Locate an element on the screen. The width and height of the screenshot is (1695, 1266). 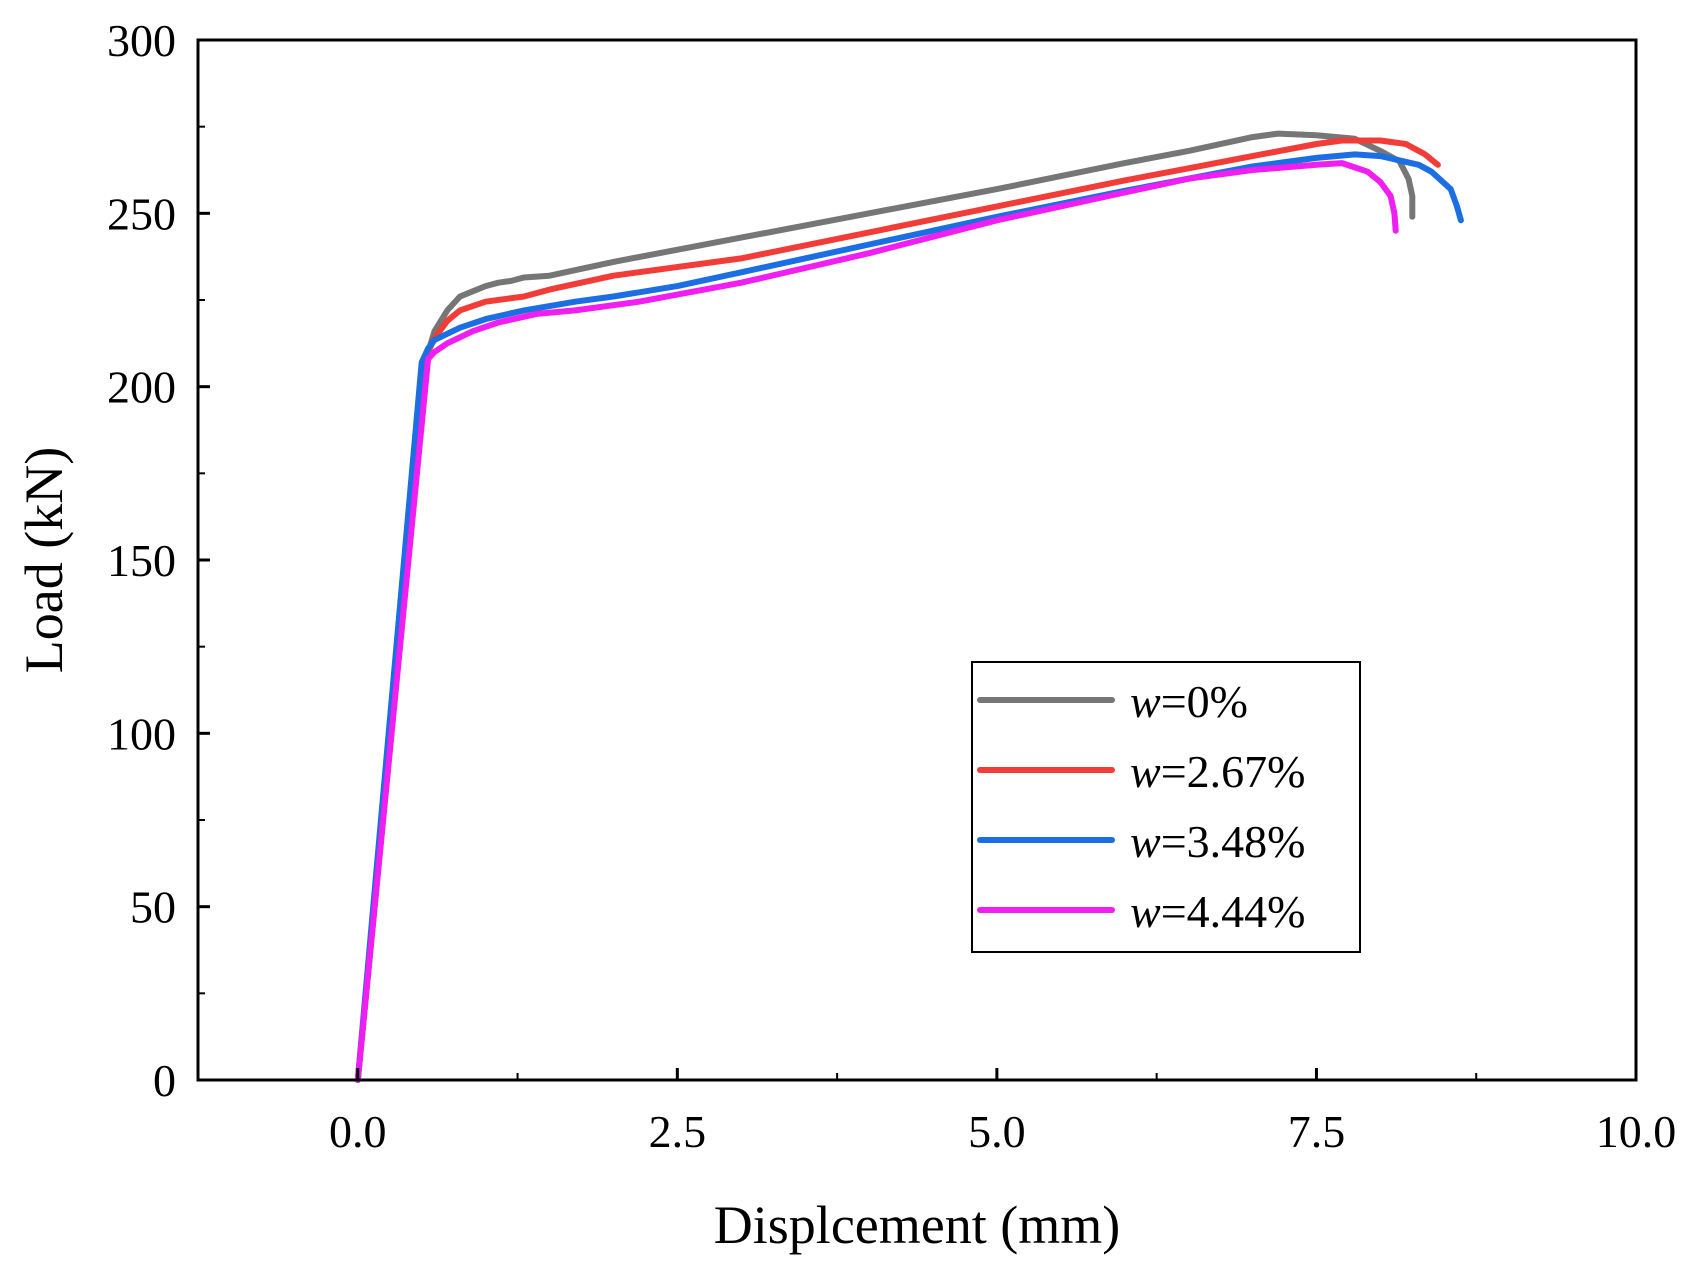
x-axis-title: Displcement (mm) is located at coordinates (917, 1225).